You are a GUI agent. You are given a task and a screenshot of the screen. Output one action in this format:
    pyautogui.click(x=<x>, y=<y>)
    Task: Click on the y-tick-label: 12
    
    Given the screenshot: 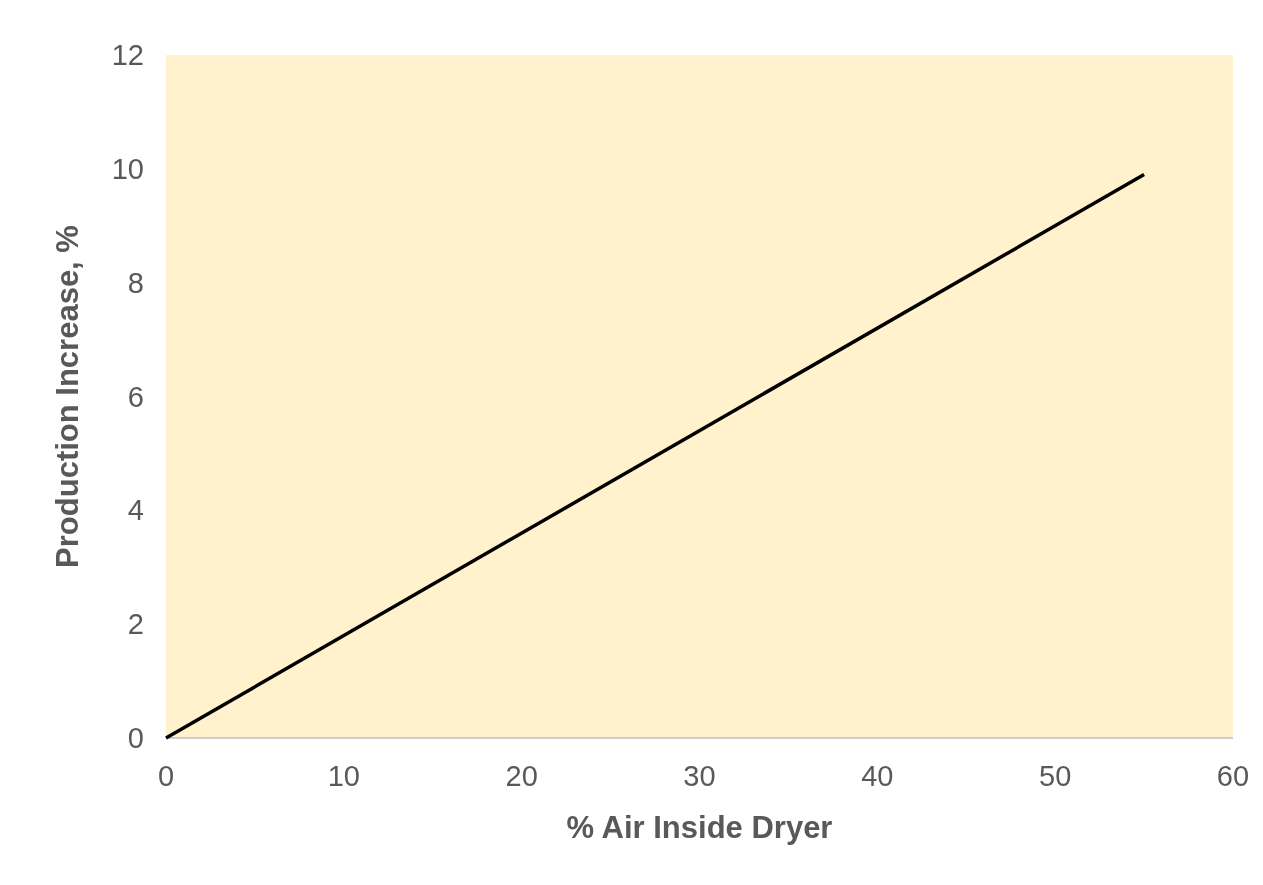 What is the action you would take?
    pyautogui.click(x=127, y=55)
    